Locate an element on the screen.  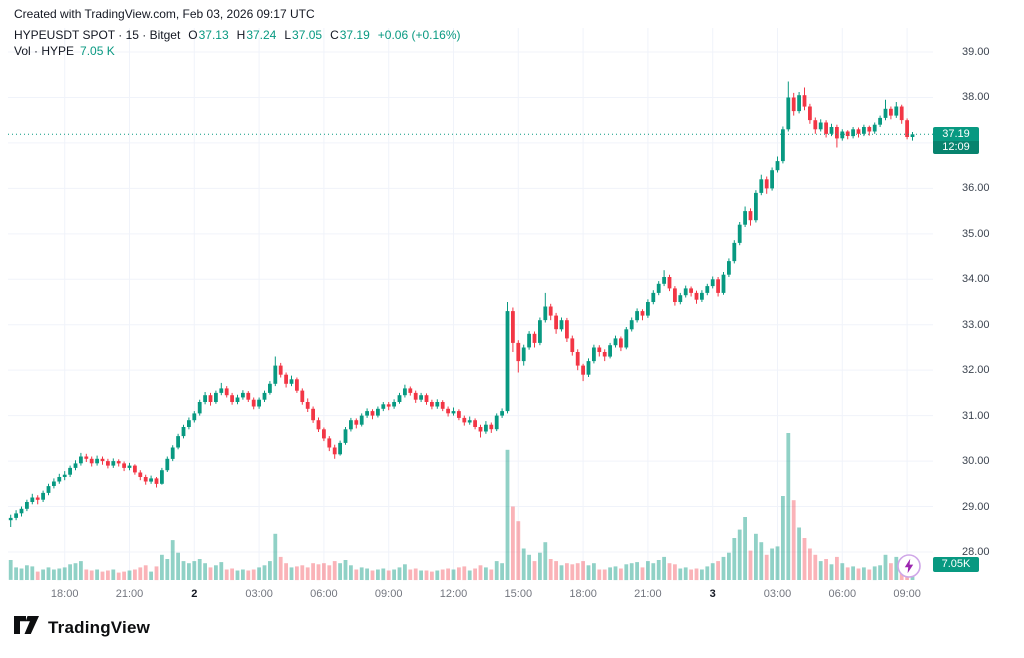
ohlc-close: C 37.19 is located at coordinates (350, 35).